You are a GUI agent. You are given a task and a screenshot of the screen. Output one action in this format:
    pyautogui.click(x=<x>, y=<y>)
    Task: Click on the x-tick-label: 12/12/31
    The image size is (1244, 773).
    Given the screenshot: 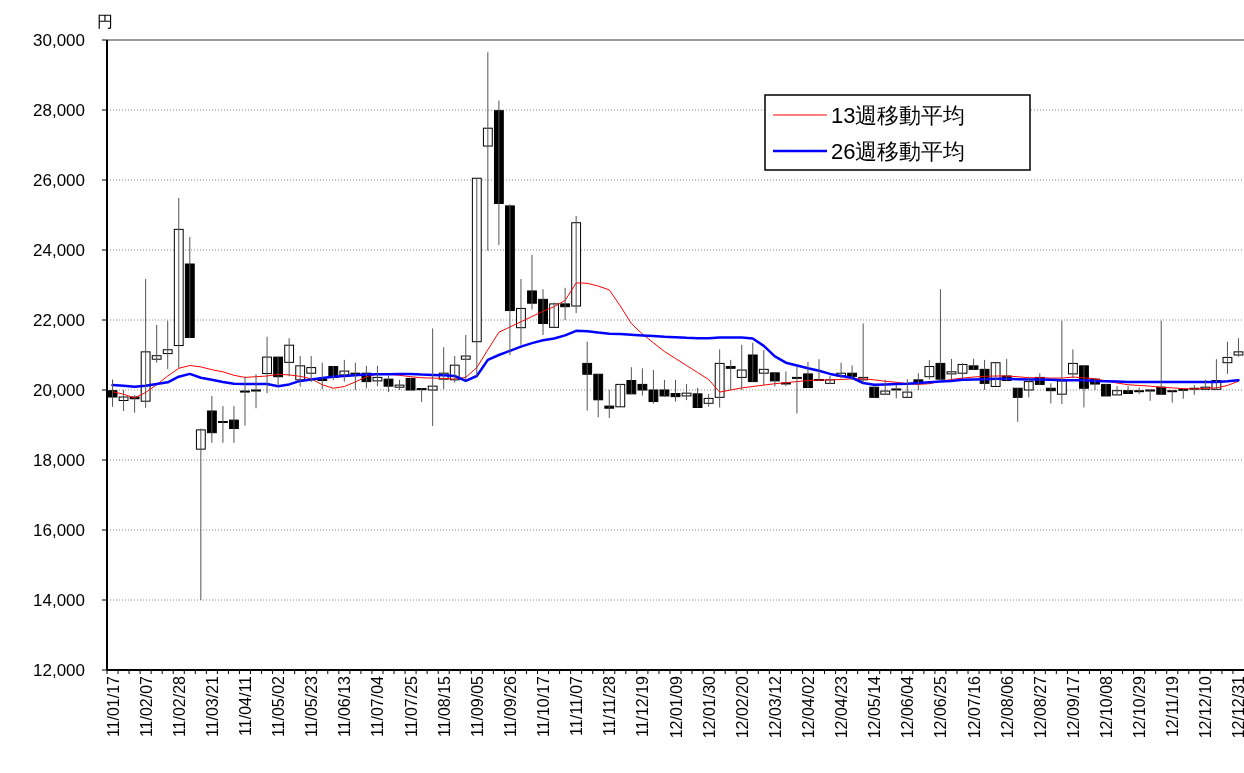 What is the action you would take?
    pyautogui.click(x=1237, y=707)
    